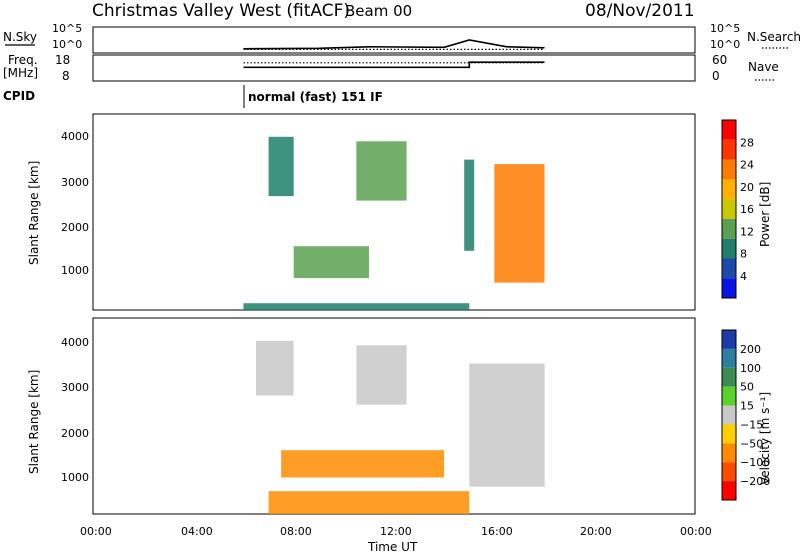 This screenshot has height=554, width=800. I want to click on freq-panel: Freq. [MHz] 18 8 60 0 Nave, so click(391, 68).